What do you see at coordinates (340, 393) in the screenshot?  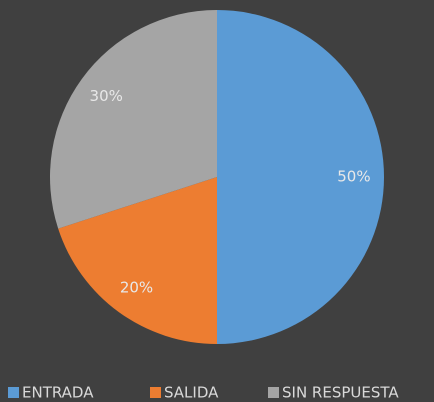 I see `legend-label: SIN RESPUESTA` at bounding box center [340, 393].